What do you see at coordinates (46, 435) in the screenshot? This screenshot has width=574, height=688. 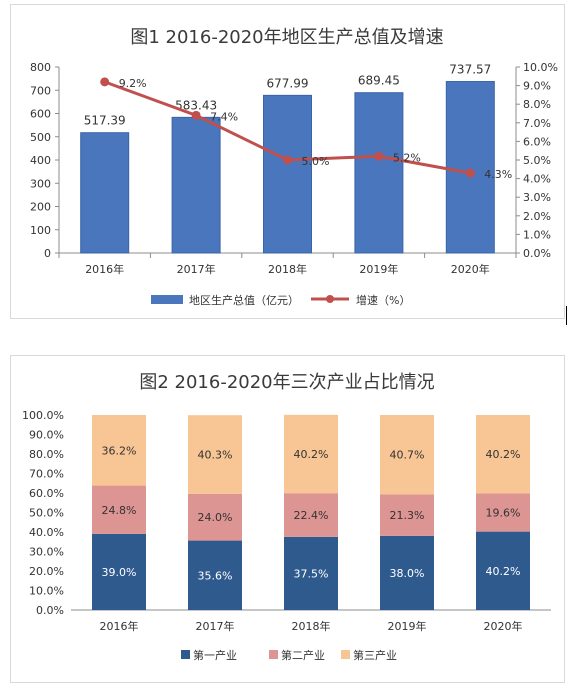 I see `y-tick-label: 90.0%` at bounding box center [46, 435].